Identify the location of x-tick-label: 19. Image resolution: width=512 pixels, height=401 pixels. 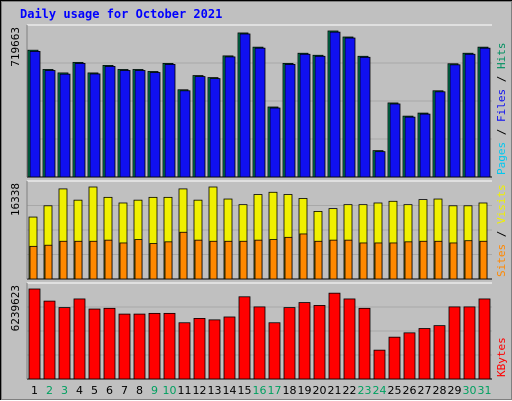
(305, 390).